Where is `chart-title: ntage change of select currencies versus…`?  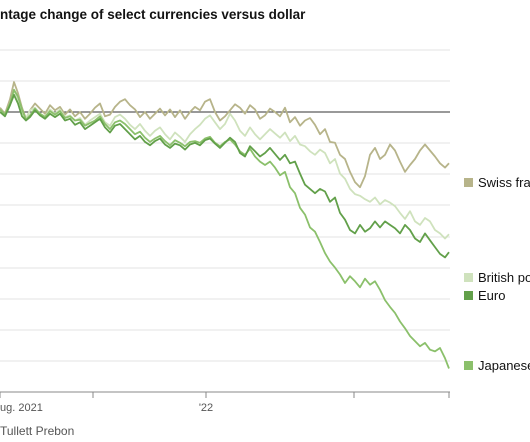 chart-title: ntage change of select currencies versus… is located at coordinates (153, 14).